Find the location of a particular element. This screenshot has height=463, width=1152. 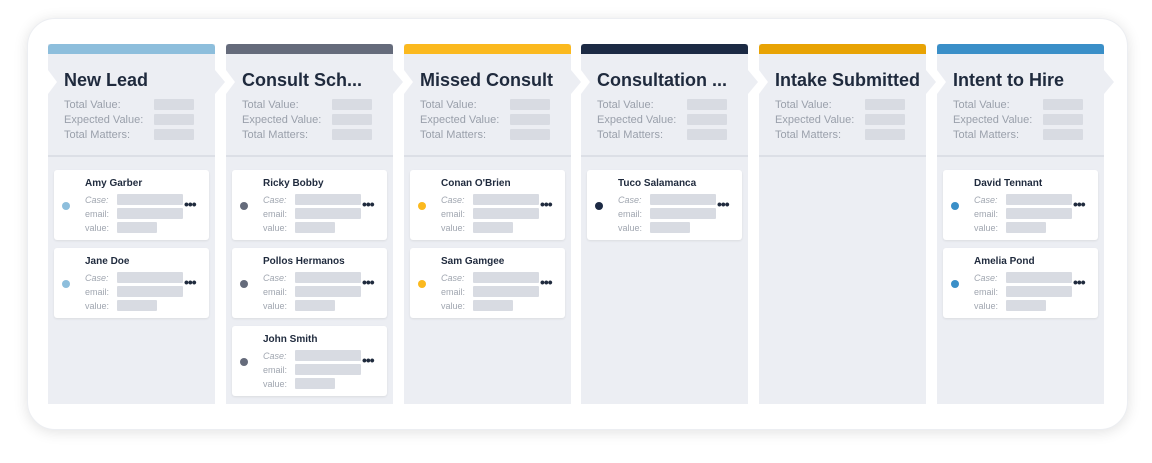

lead-card: Pollos Hermanos Case: email: value: ••• is located at coordinates (309, 283).